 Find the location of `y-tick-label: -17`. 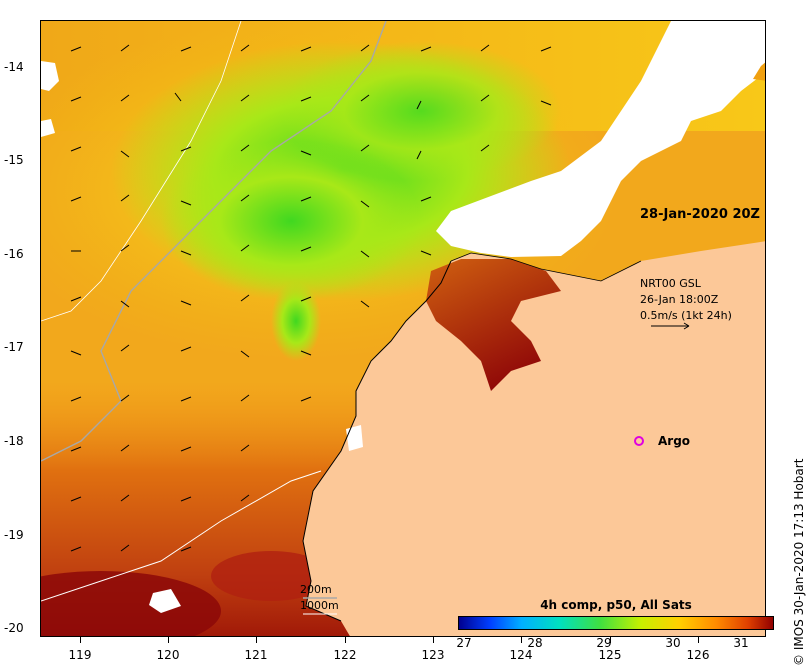

y-tick-label: -17 is located at coordinates (14, 347).